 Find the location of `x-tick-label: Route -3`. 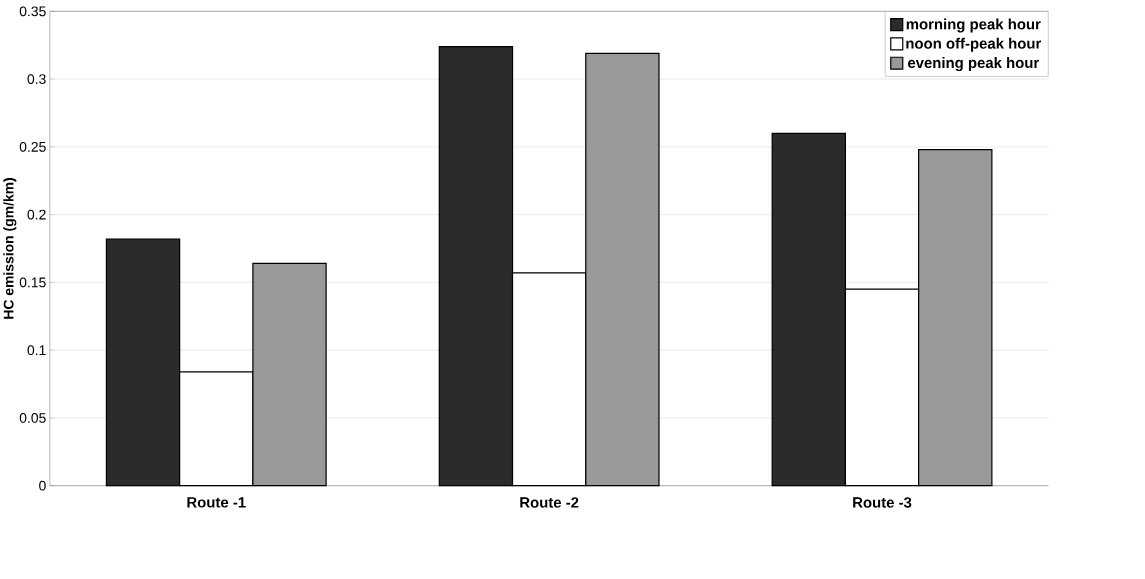

x-tick-label: Route -3 is located at coordinates (882, 502).